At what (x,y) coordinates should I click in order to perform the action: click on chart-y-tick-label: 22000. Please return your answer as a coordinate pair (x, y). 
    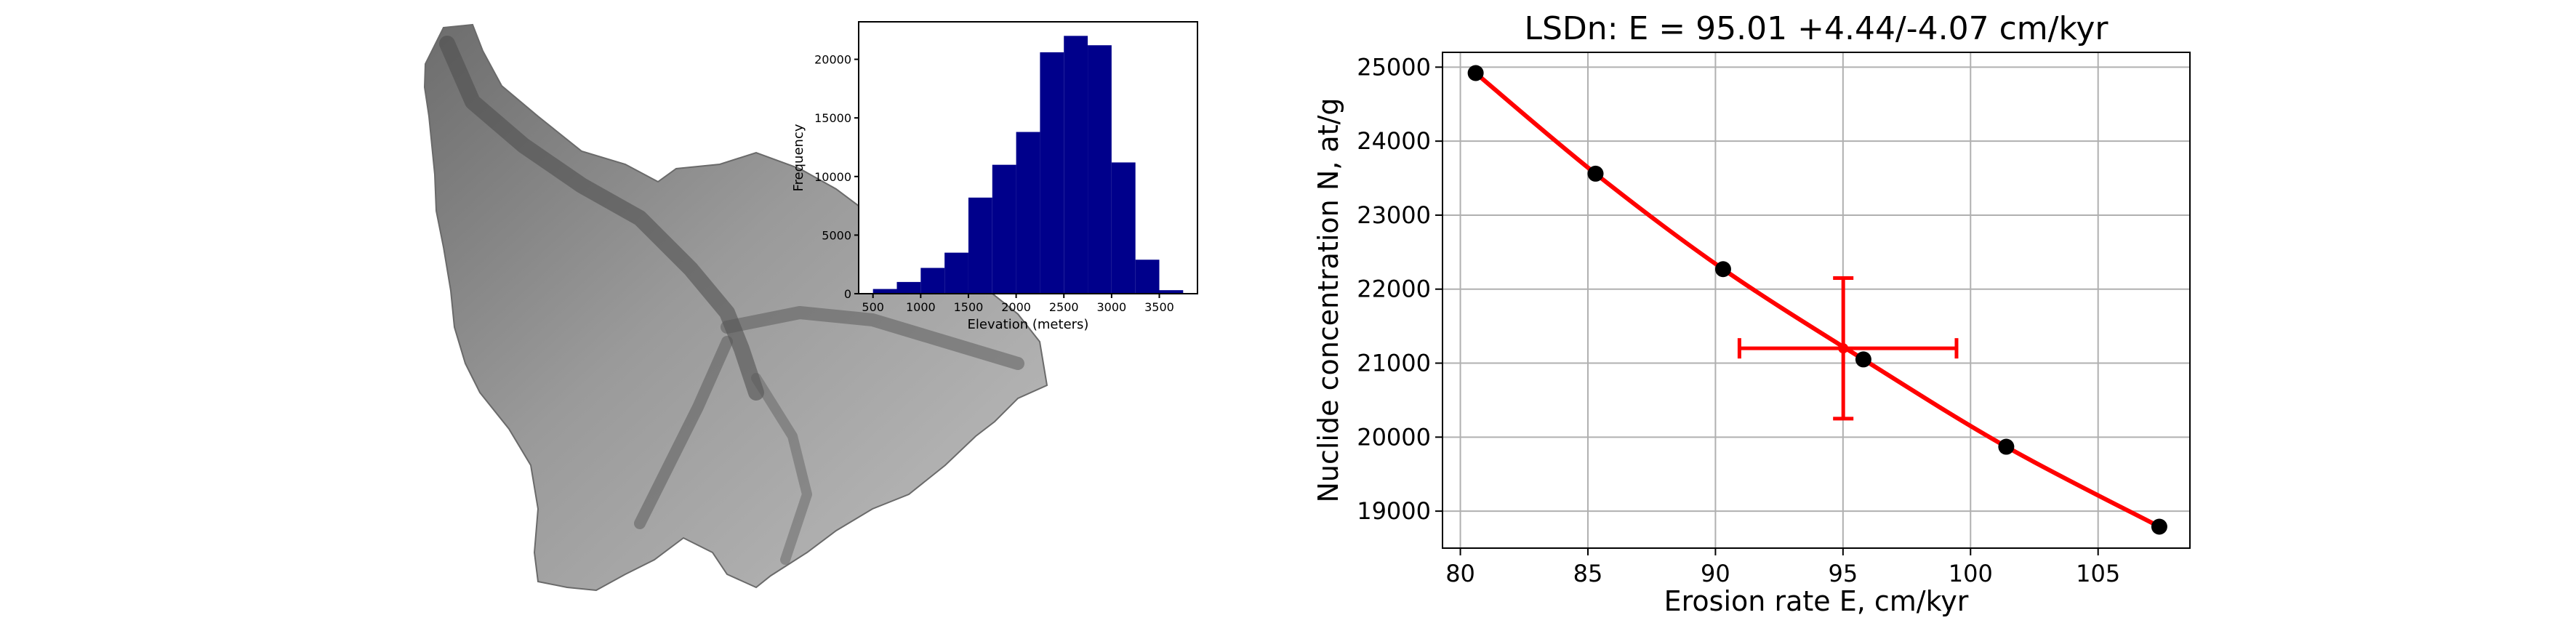
    Looking at the image, I should click on (1394, 289).